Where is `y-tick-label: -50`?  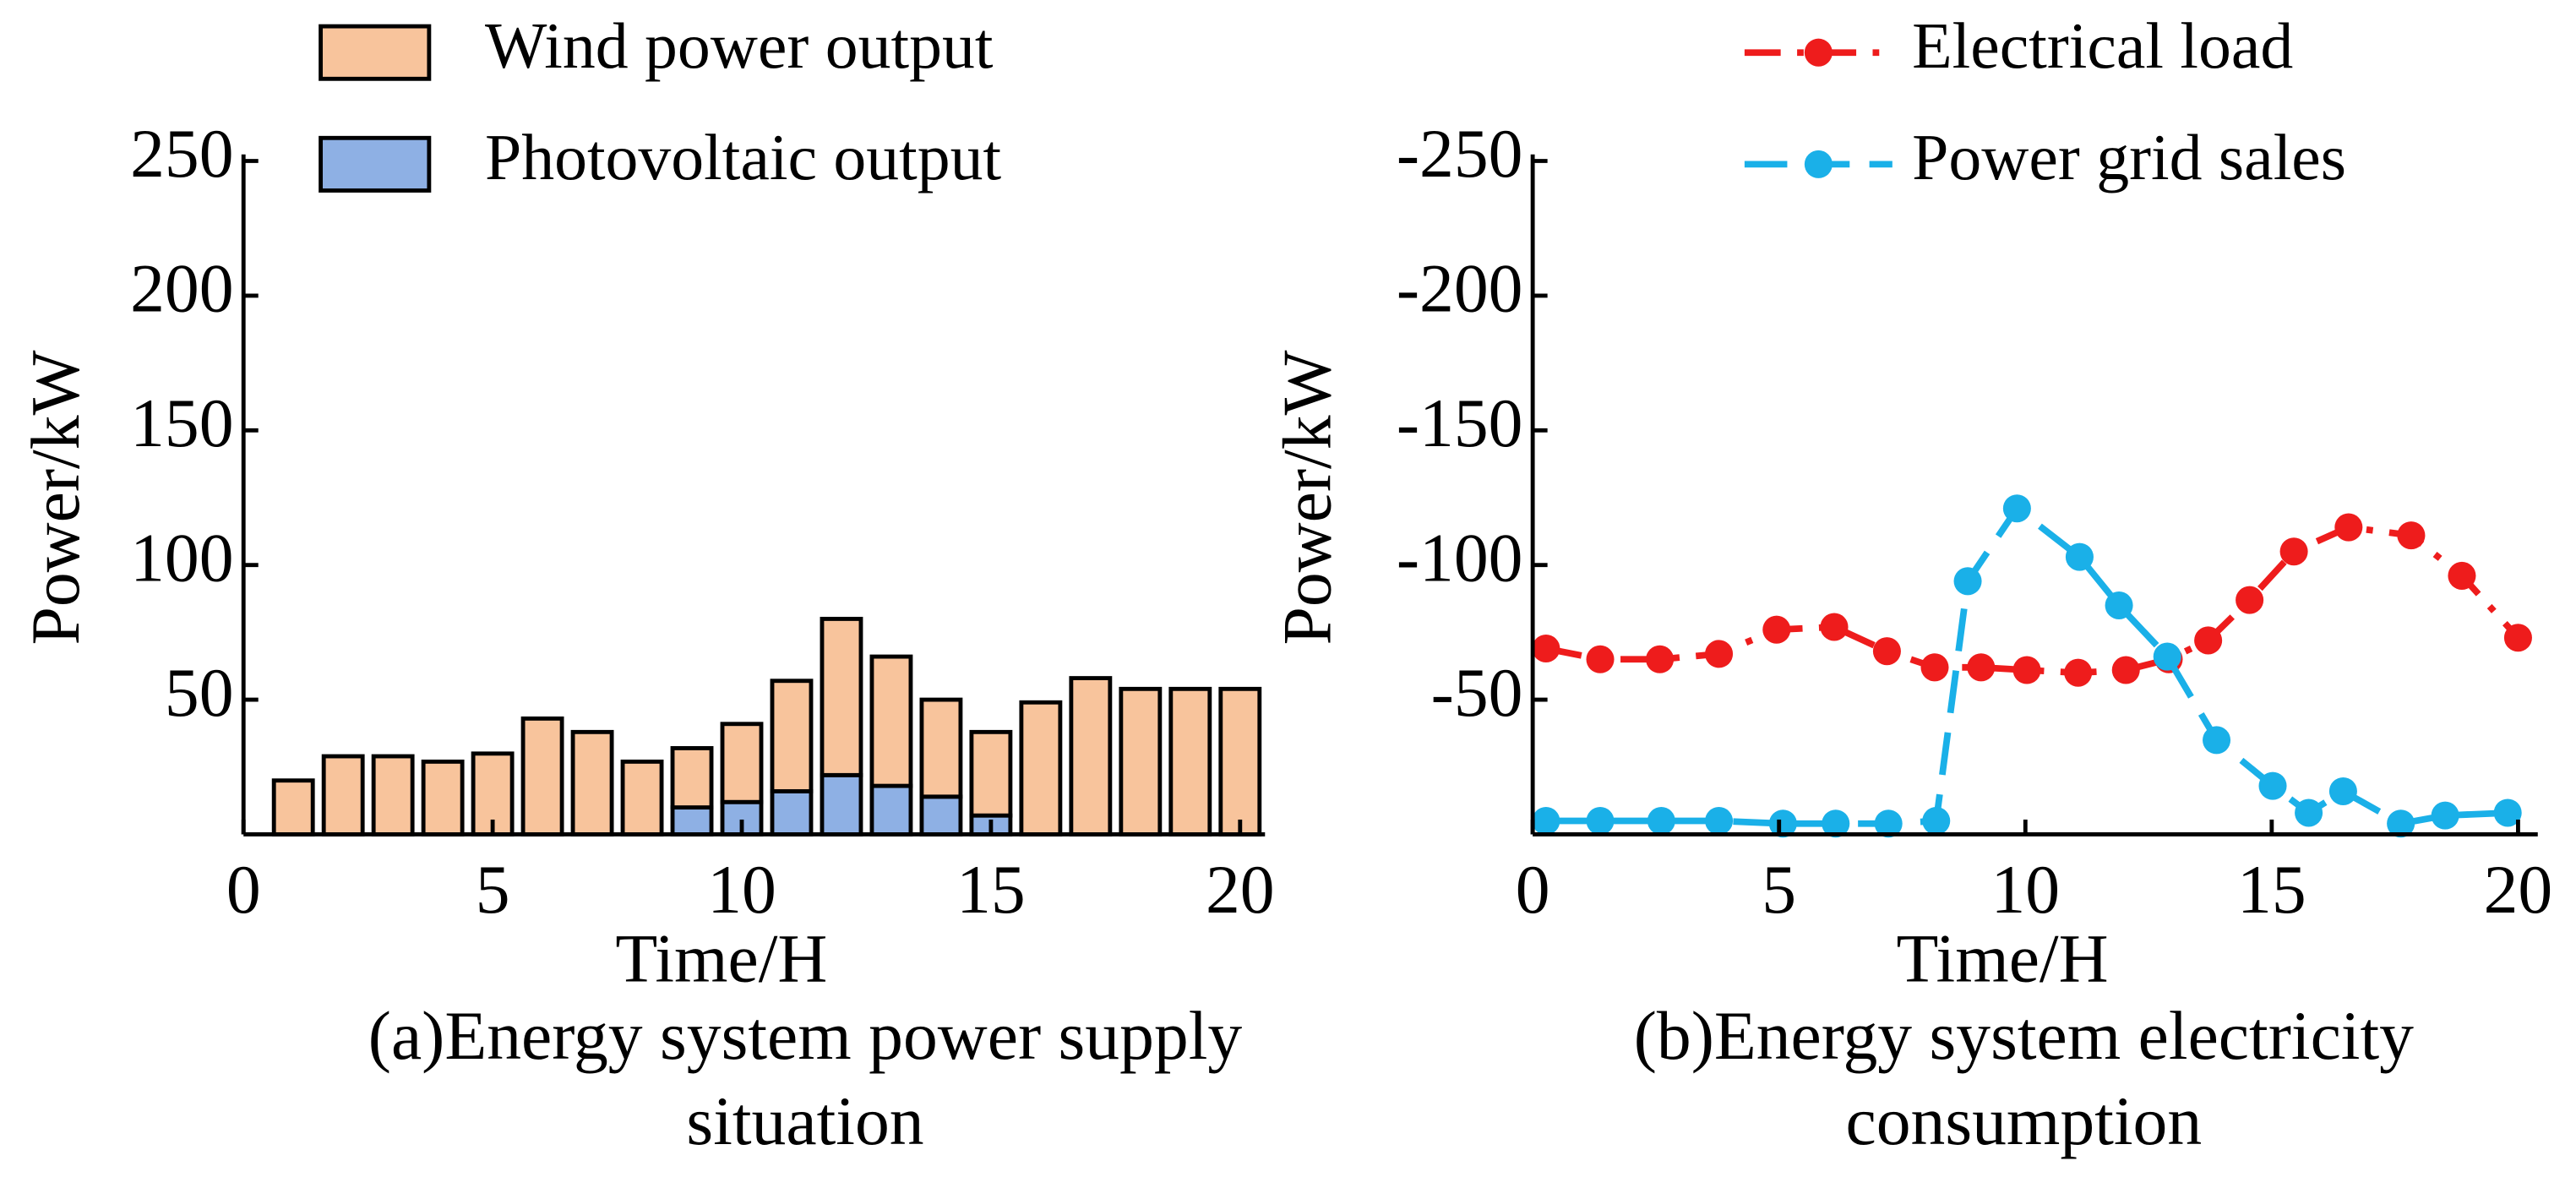
y-tick-label: -50 is located at coordinates (1477, 692).